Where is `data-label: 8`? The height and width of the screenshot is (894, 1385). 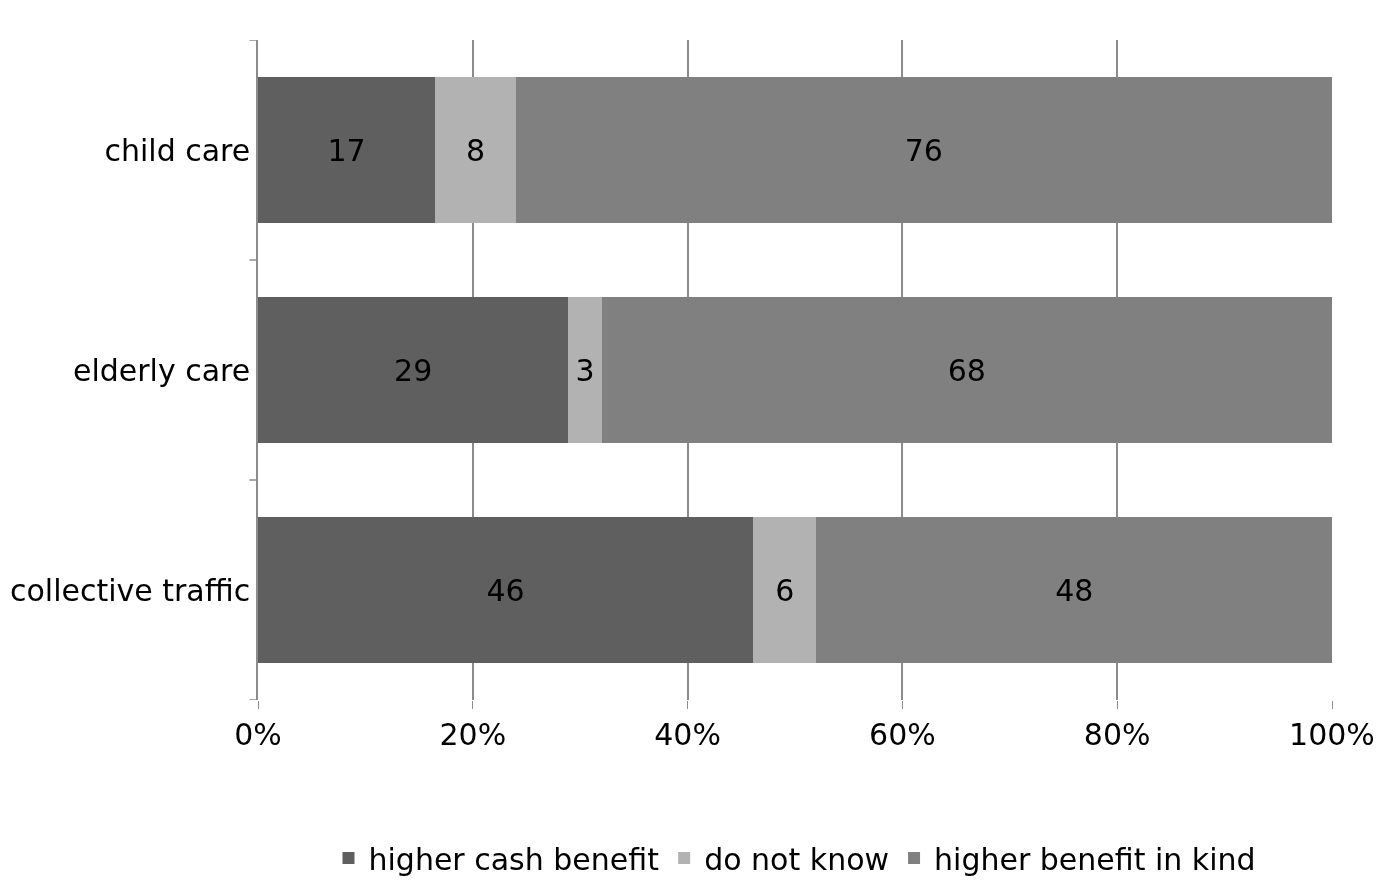 data-label: 8 is located at coordinates (475, 150).